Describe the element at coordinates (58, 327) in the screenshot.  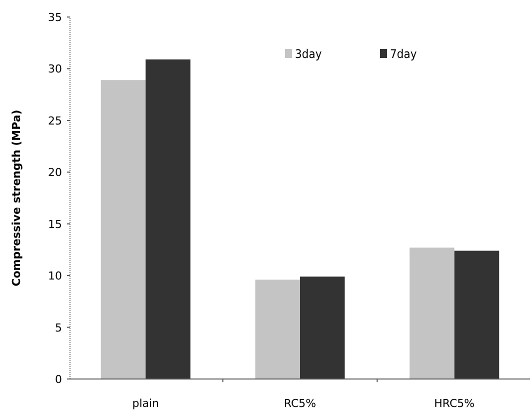
I see `y-tick-label: 5` at that location.